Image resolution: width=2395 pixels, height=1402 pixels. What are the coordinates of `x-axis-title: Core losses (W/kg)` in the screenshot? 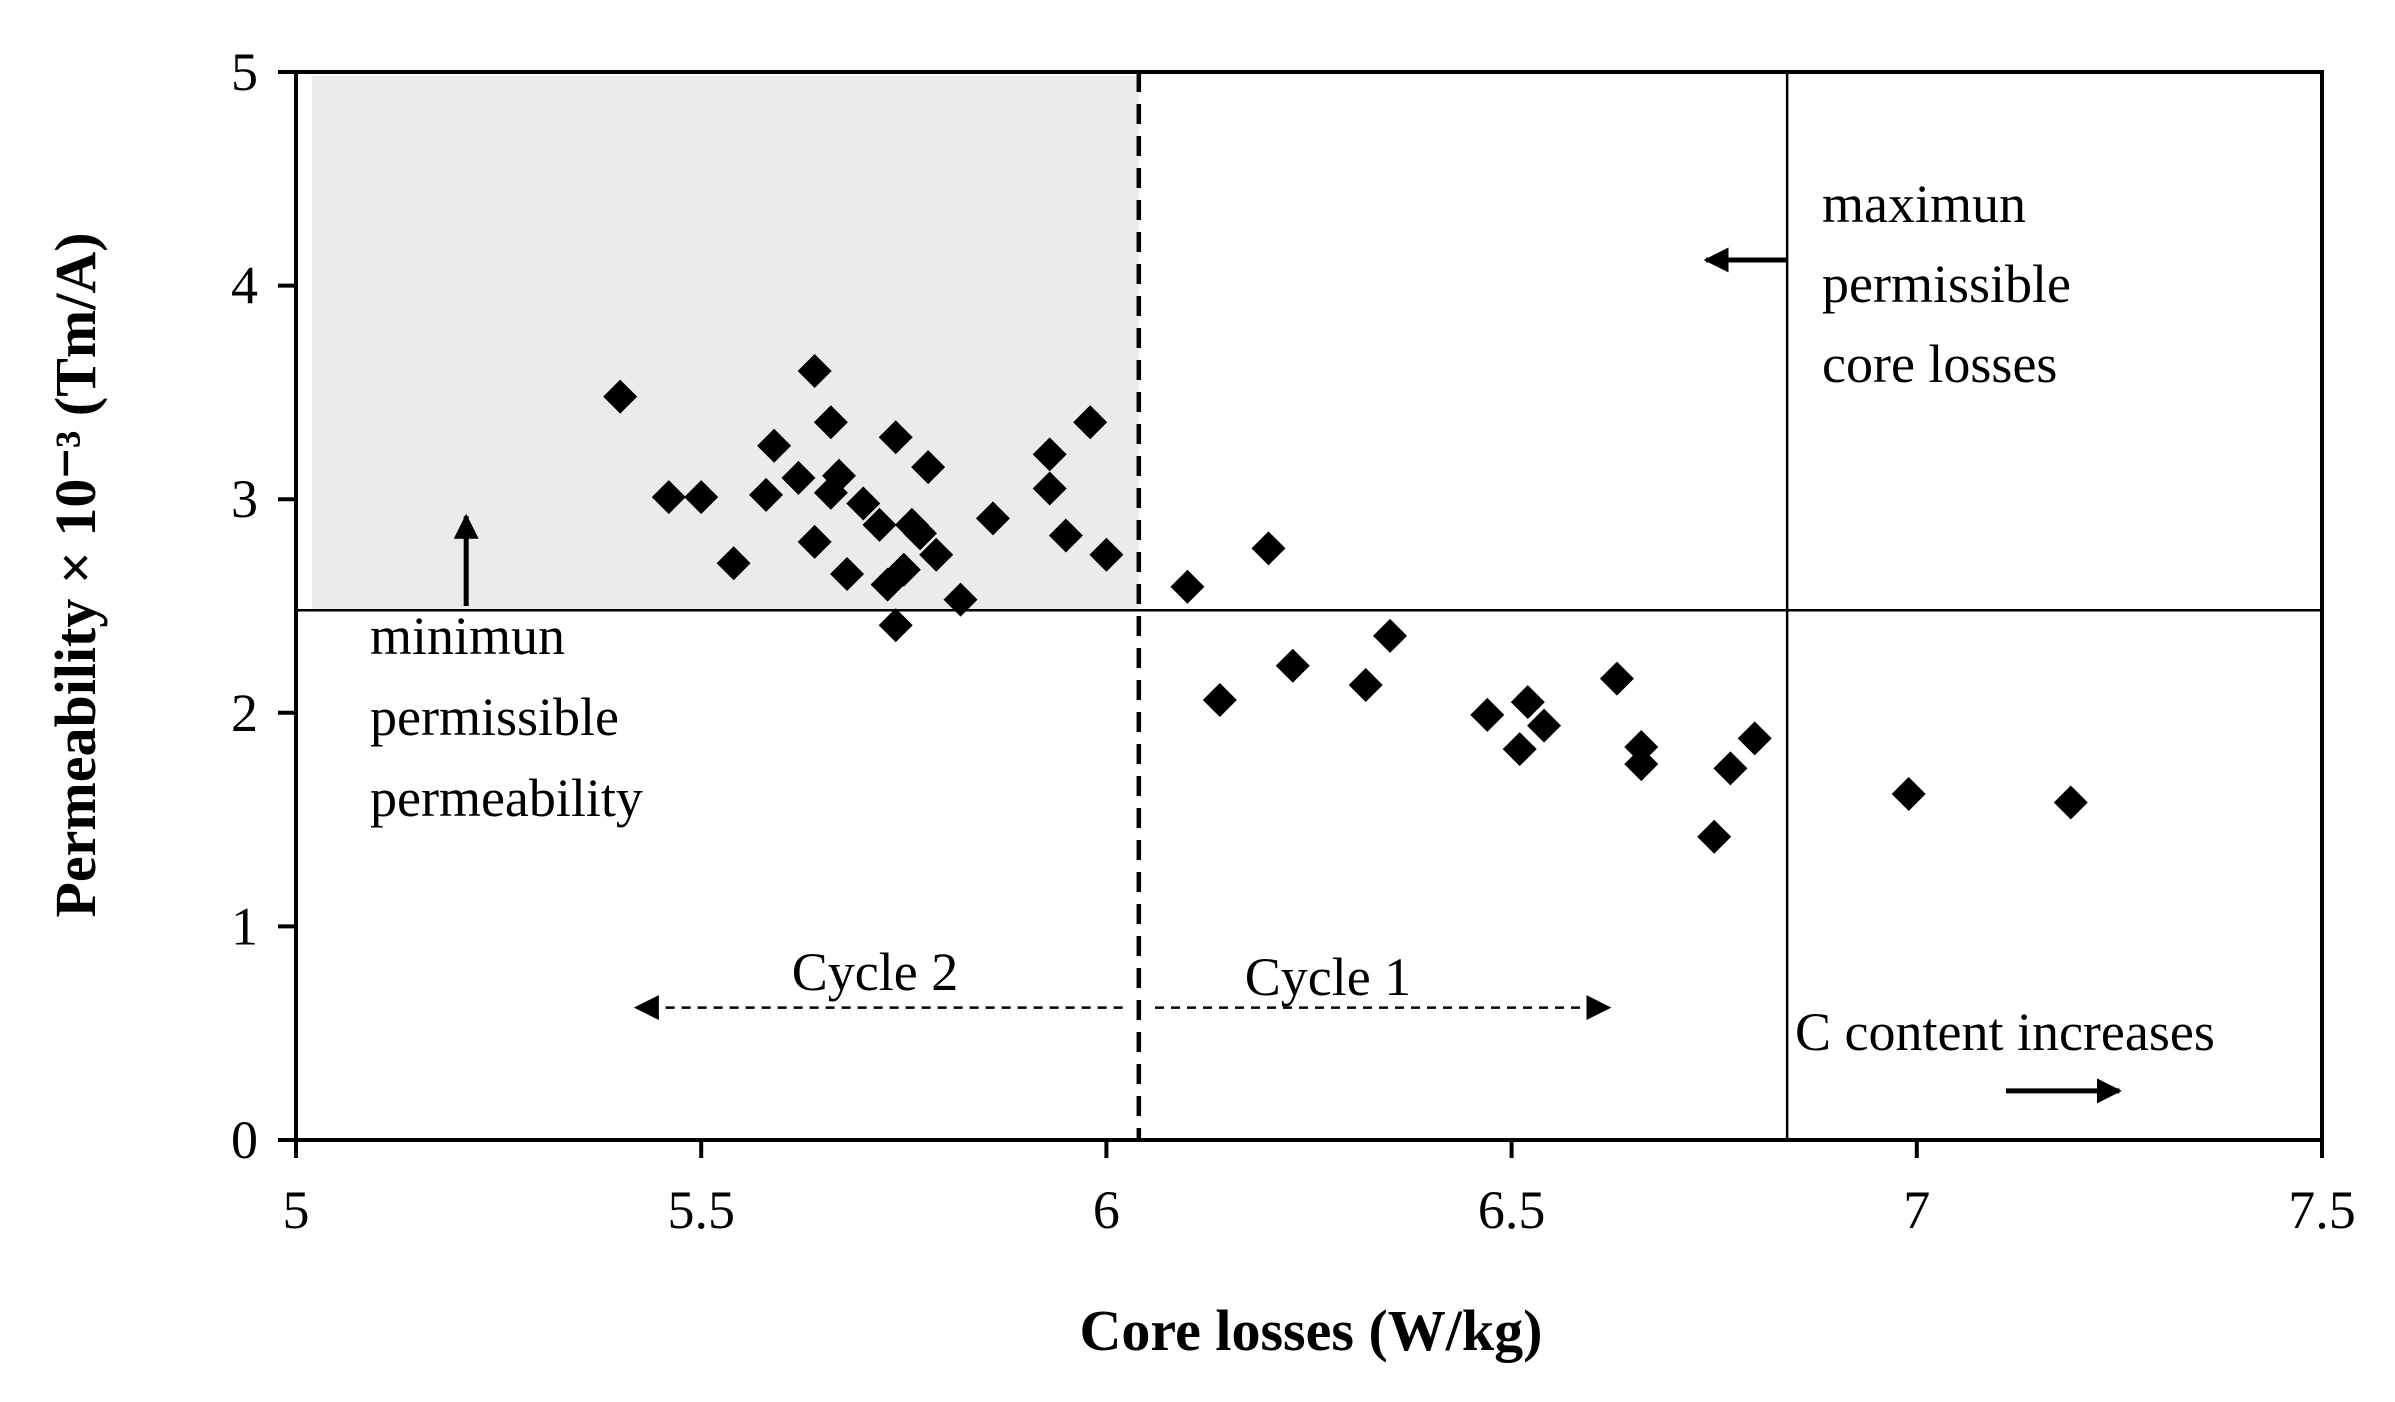 It's located at (1311, 1330).